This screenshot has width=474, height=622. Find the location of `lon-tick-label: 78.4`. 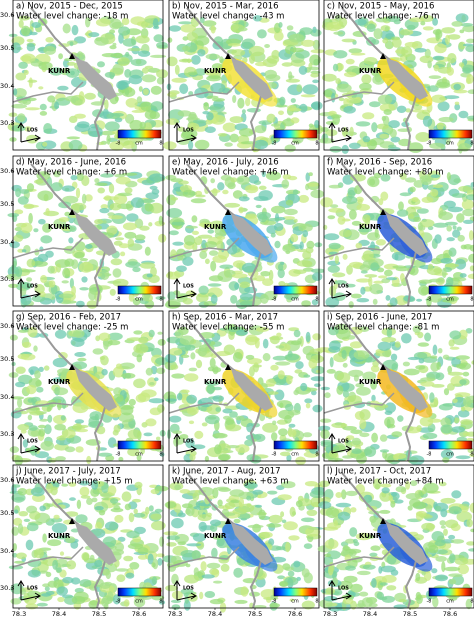

lon-tick-label: 78.4 is located at coordinates (59, 614).